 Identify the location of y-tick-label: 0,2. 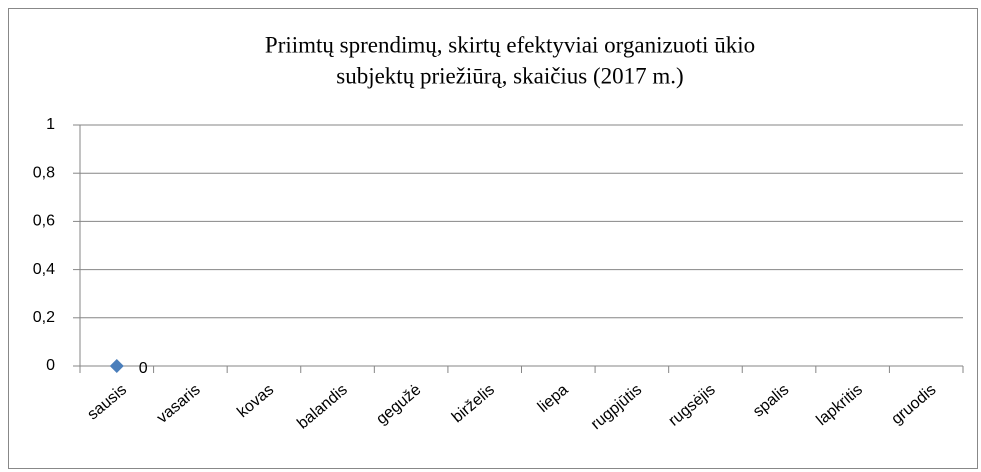
(44, 317).